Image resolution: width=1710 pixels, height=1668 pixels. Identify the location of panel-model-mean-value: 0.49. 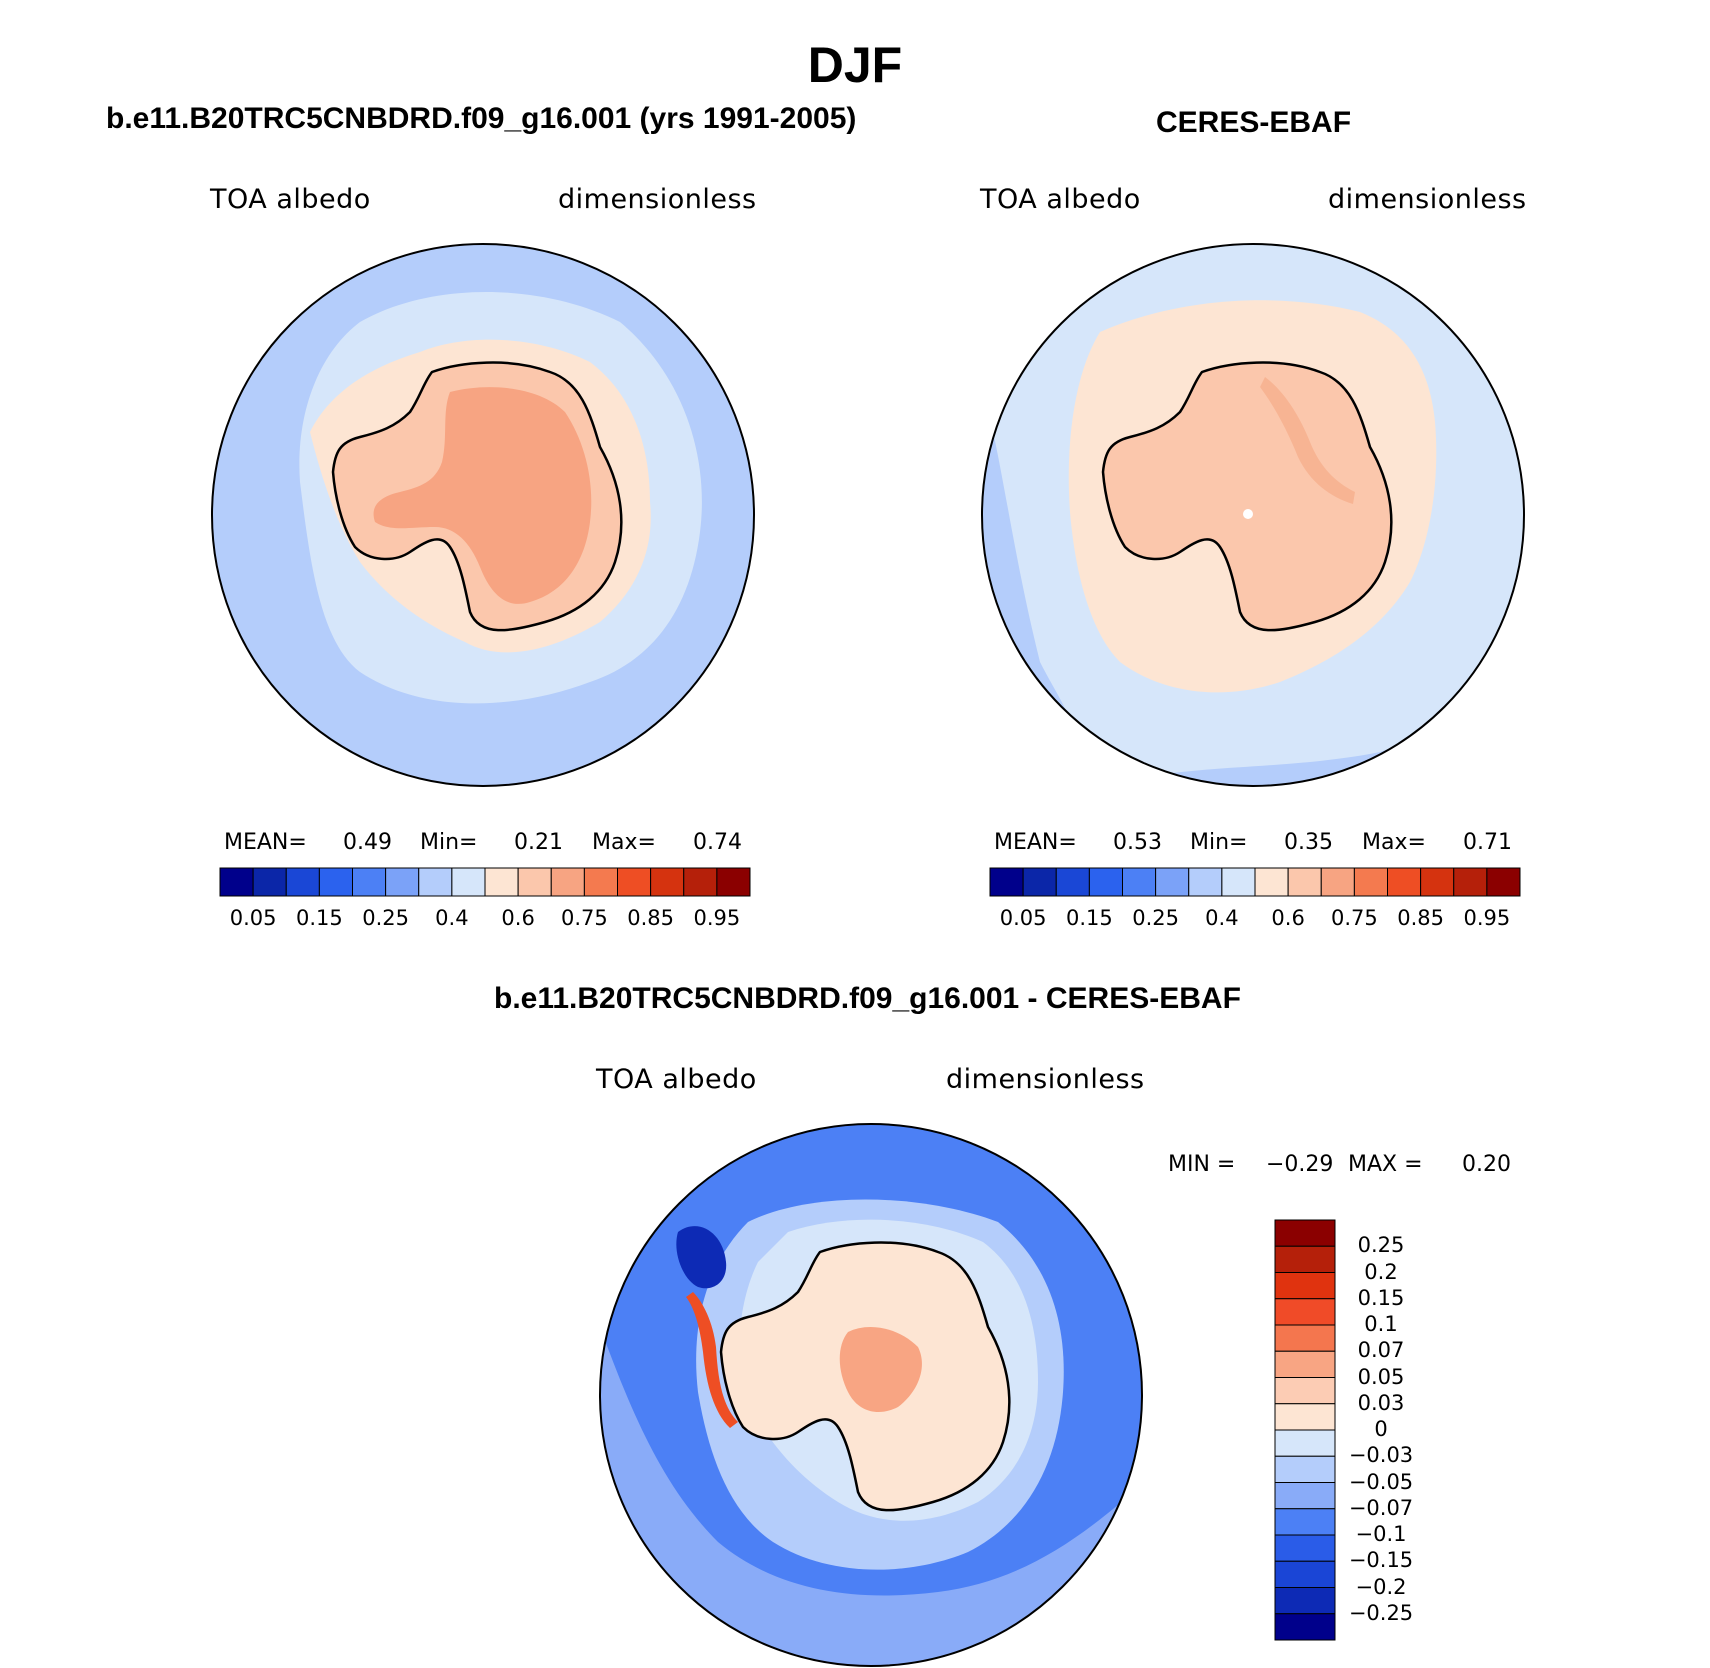
(367, 842).